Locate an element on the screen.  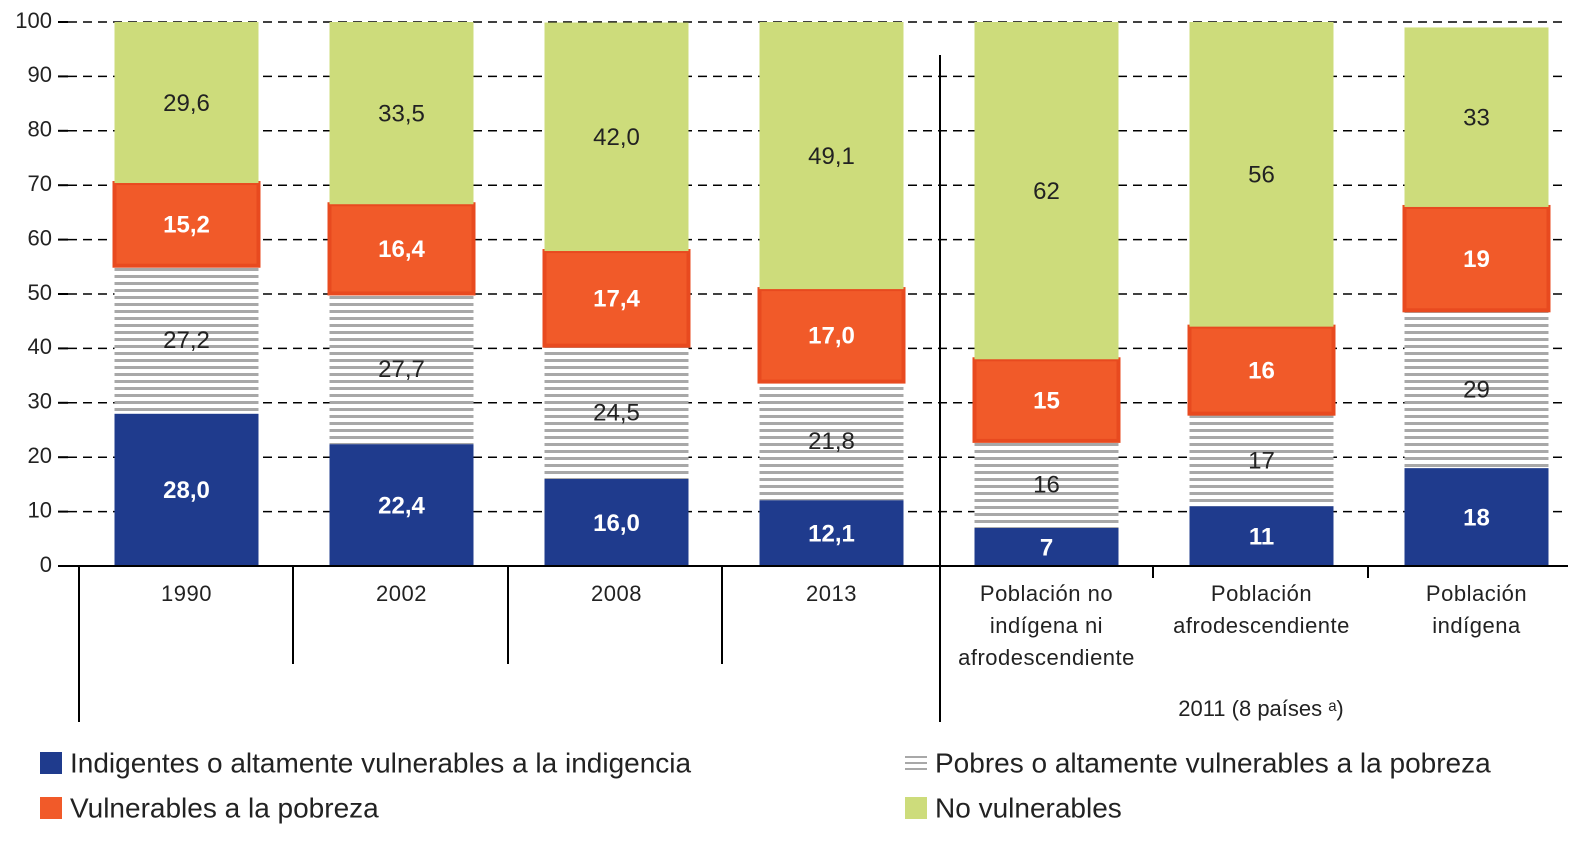
y-tick-label: 50 is located at coordinates (40, 292).